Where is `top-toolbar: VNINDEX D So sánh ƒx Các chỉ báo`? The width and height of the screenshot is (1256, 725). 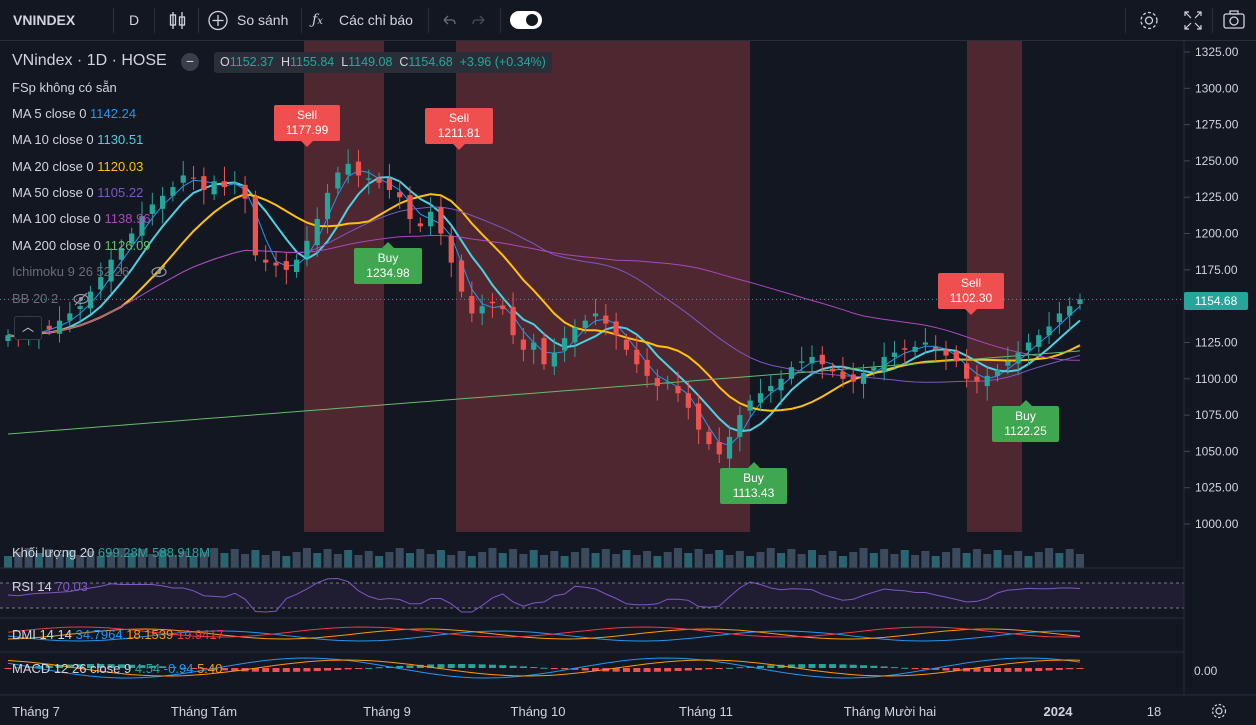 top-toolbar: VNINDEX D So sánh ƒx Các chỉ báo is located at coordinates (628, 20).